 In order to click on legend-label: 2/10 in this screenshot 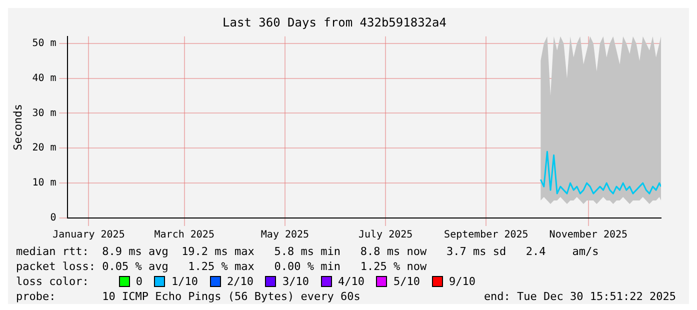, I will do `click(240, 281)`.